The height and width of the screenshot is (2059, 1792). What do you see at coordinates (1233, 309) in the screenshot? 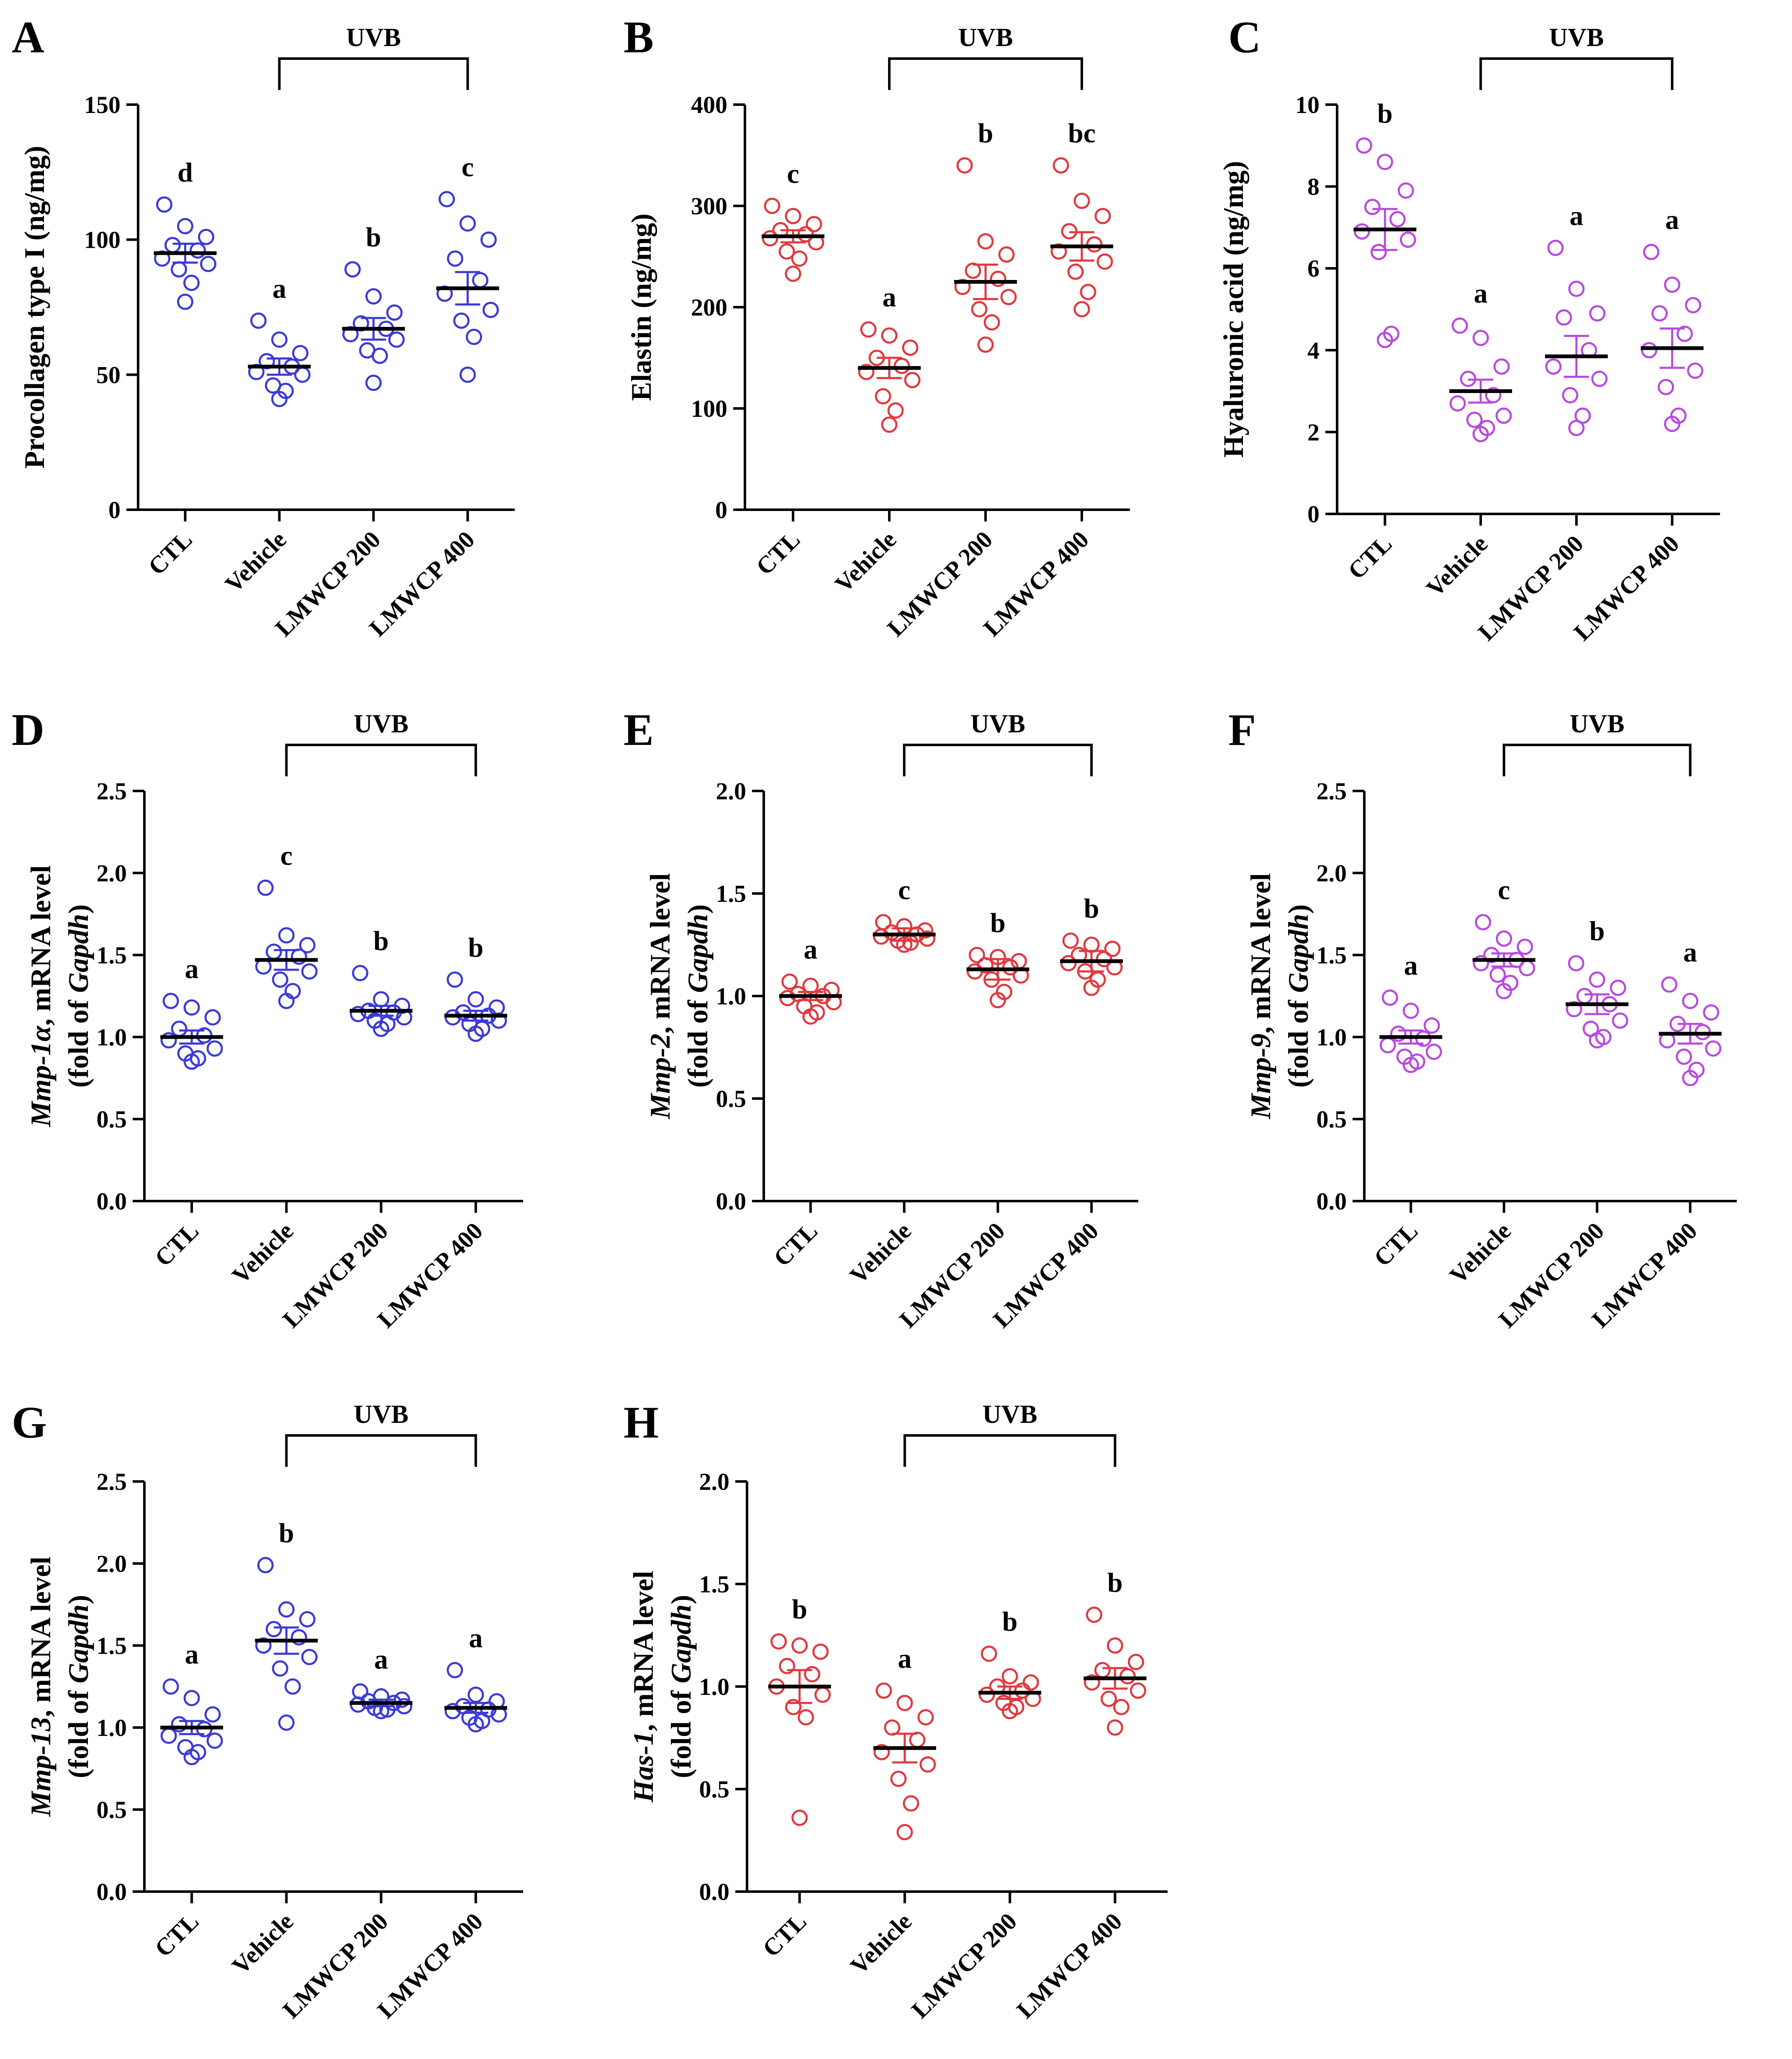
I see `y-axis-label: Hyaluronic acid (ng/mg)` at bounding box center [1233, 309].